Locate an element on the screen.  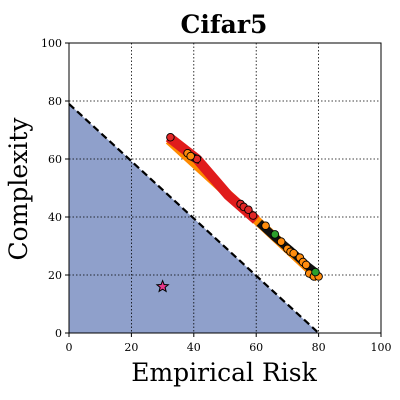
x-axis-label: Empirical Risk is located at coordinates (224, 372).